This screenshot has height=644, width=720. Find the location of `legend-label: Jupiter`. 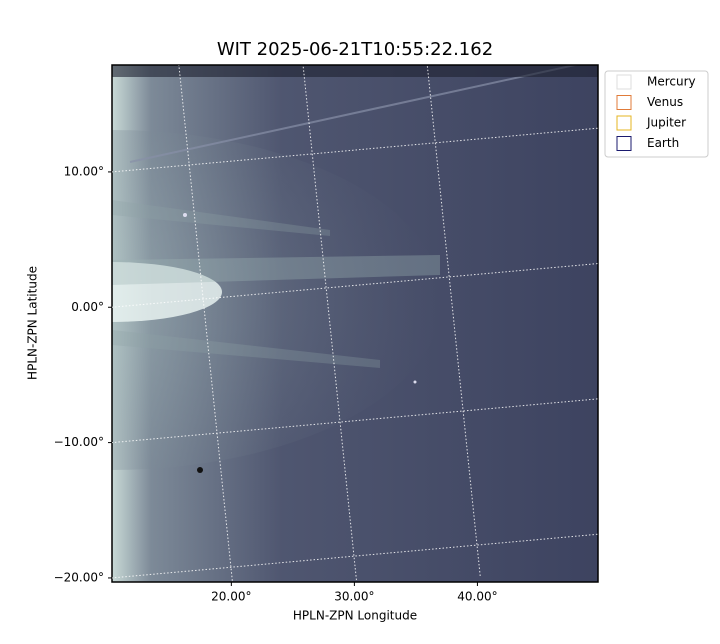

legend-label: Jupiter is located at coordinates (666, 123).